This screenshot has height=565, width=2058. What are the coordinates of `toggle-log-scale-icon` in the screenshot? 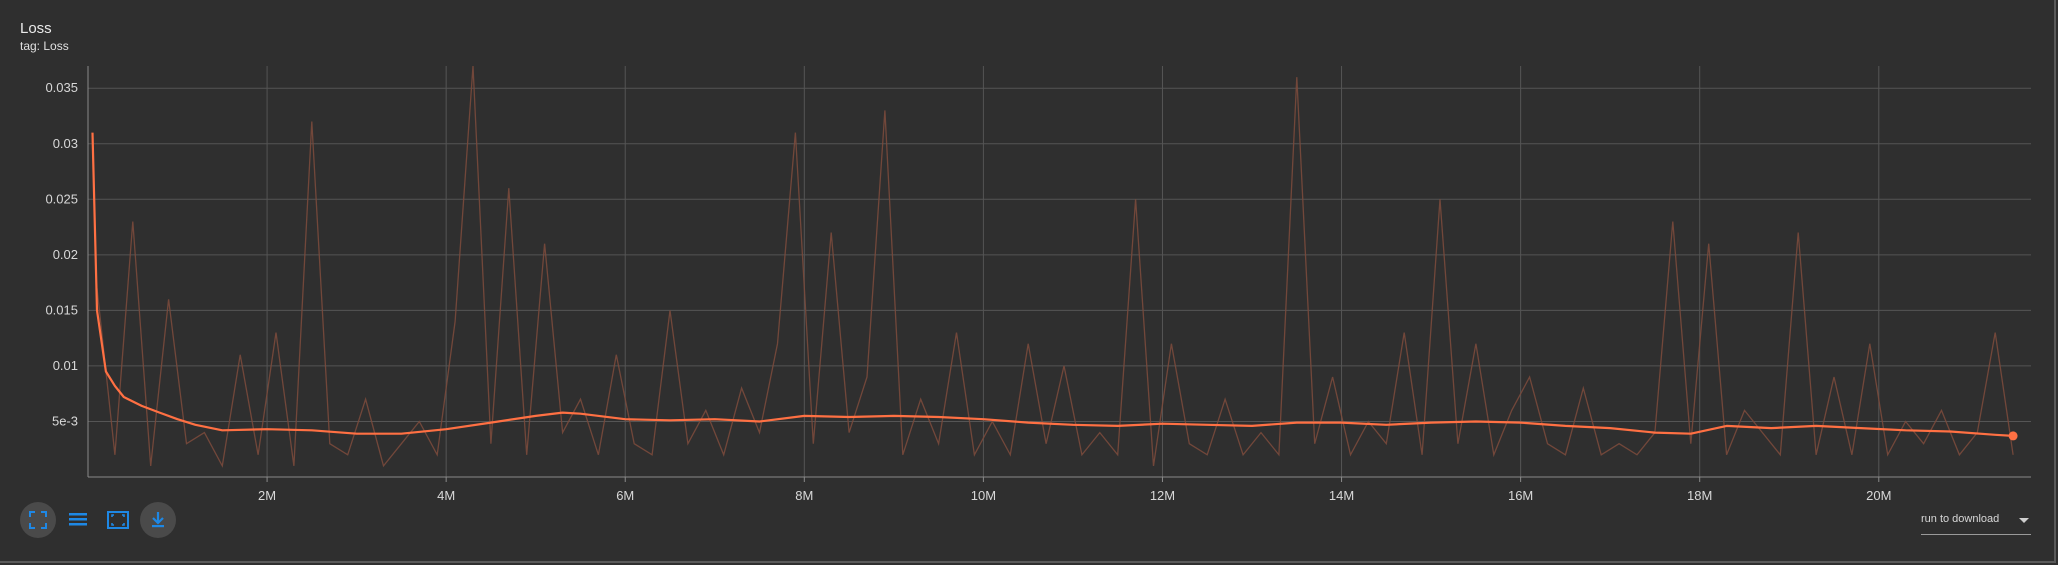 It's located at (78, 519).